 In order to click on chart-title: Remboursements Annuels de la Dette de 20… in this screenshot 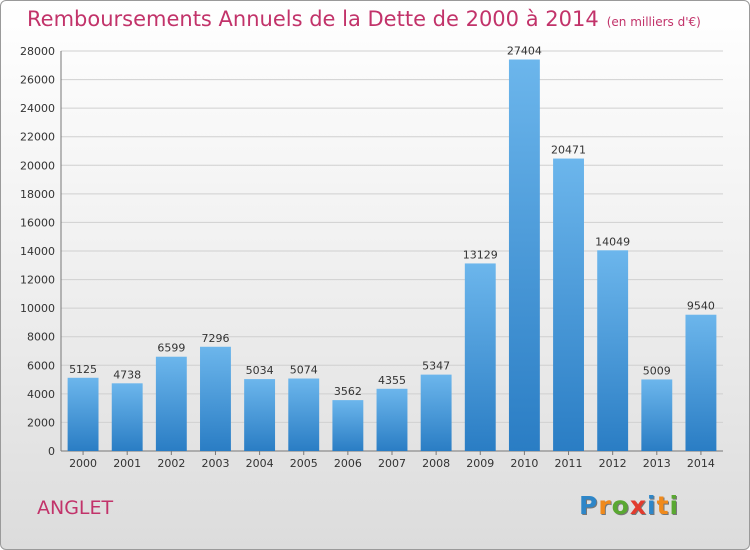, I will do `click(364, 19)`.